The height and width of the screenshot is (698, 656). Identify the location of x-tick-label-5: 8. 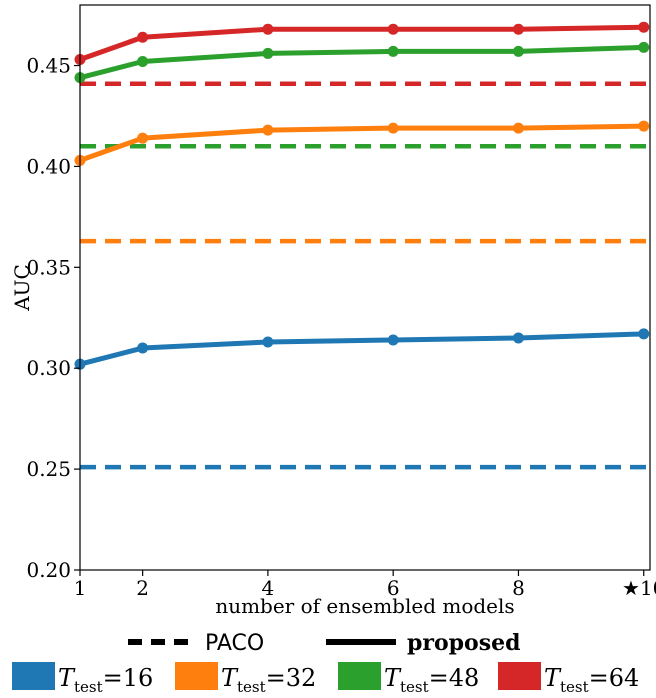
(518, 588).